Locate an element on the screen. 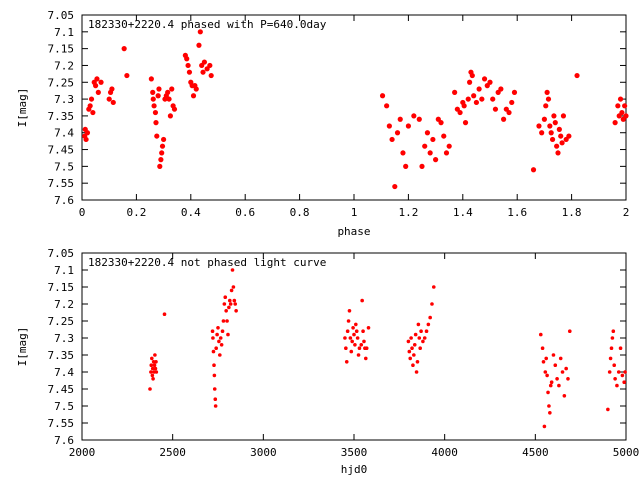  x-tick-label: 4500 is located at coordinates (535, 452).